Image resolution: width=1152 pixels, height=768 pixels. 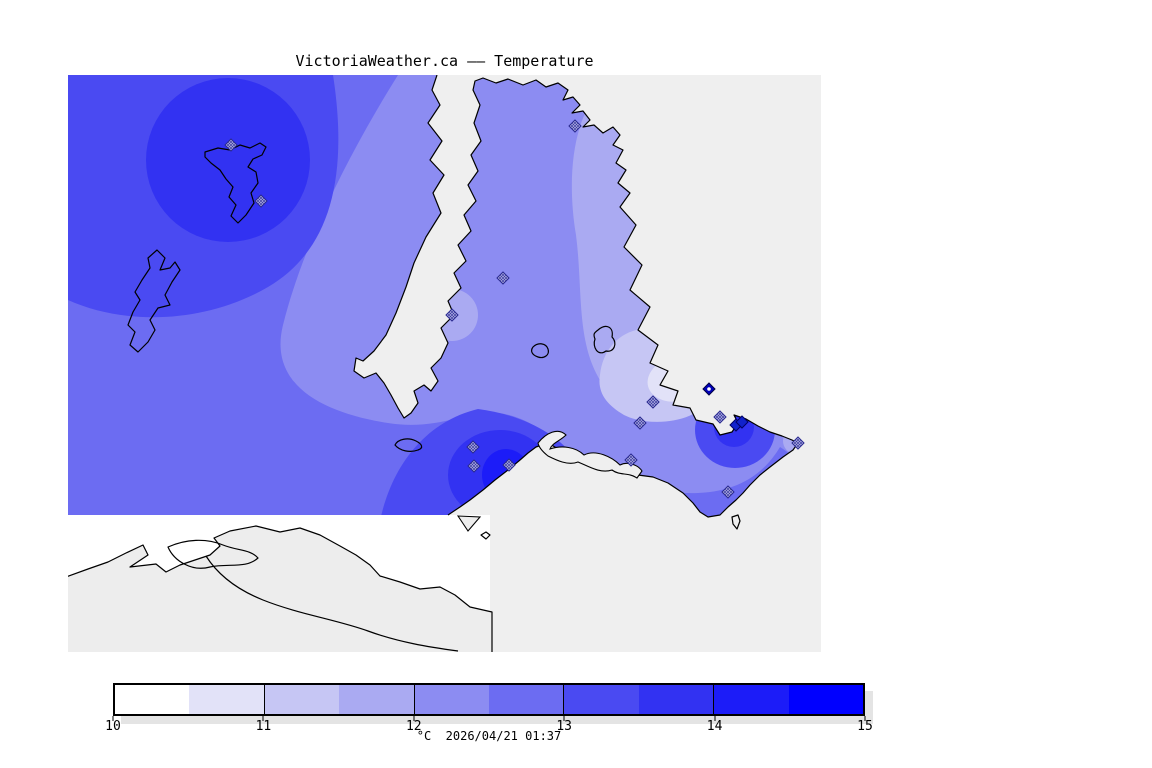 What do you see at coordinates (408, 445) in the screenshot?
I see `race-rocks-island` at bounding box center [408, 445].